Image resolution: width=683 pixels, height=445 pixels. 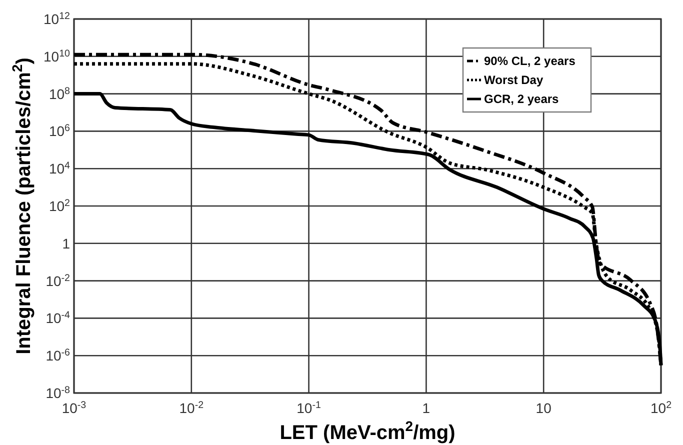 What do you see at coordinates (58, 355) in the screenshot?
I see `y-tick-label: 10$^{-6}$` at bounding box center [58, 355].